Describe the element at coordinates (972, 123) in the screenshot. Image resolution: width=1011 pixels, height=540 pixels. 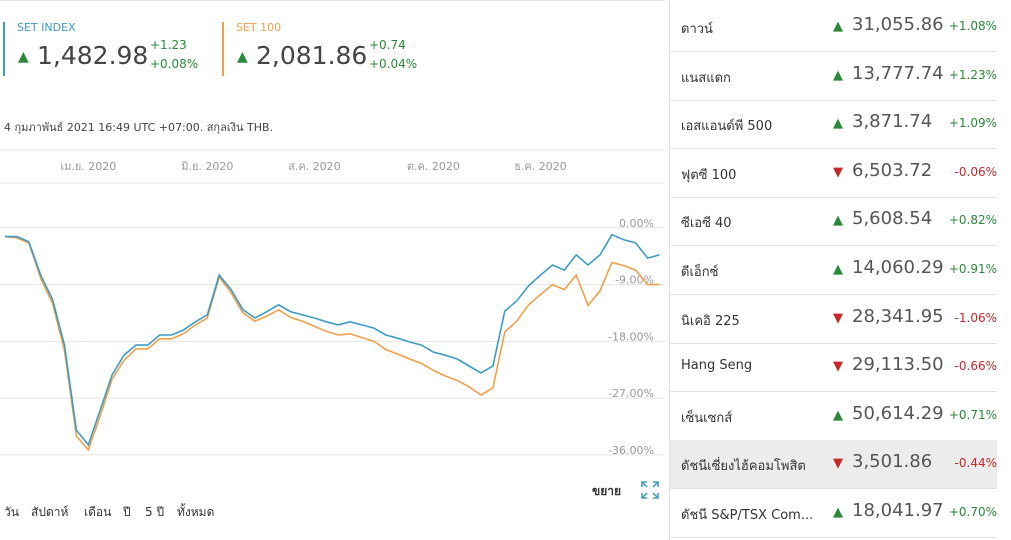
I see `index-change-pct: +1.09%` at that location.